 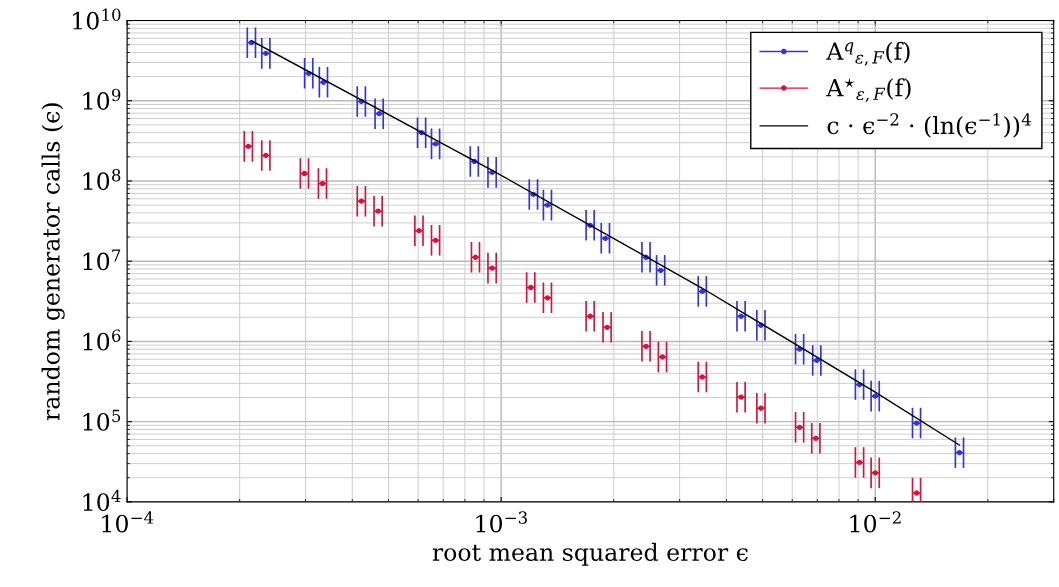 What do you see at coordinates (53, 262) in the screenshot?
I see `y-axis-title: random generator calls (ϵ)` at bounding box center [53, 262].